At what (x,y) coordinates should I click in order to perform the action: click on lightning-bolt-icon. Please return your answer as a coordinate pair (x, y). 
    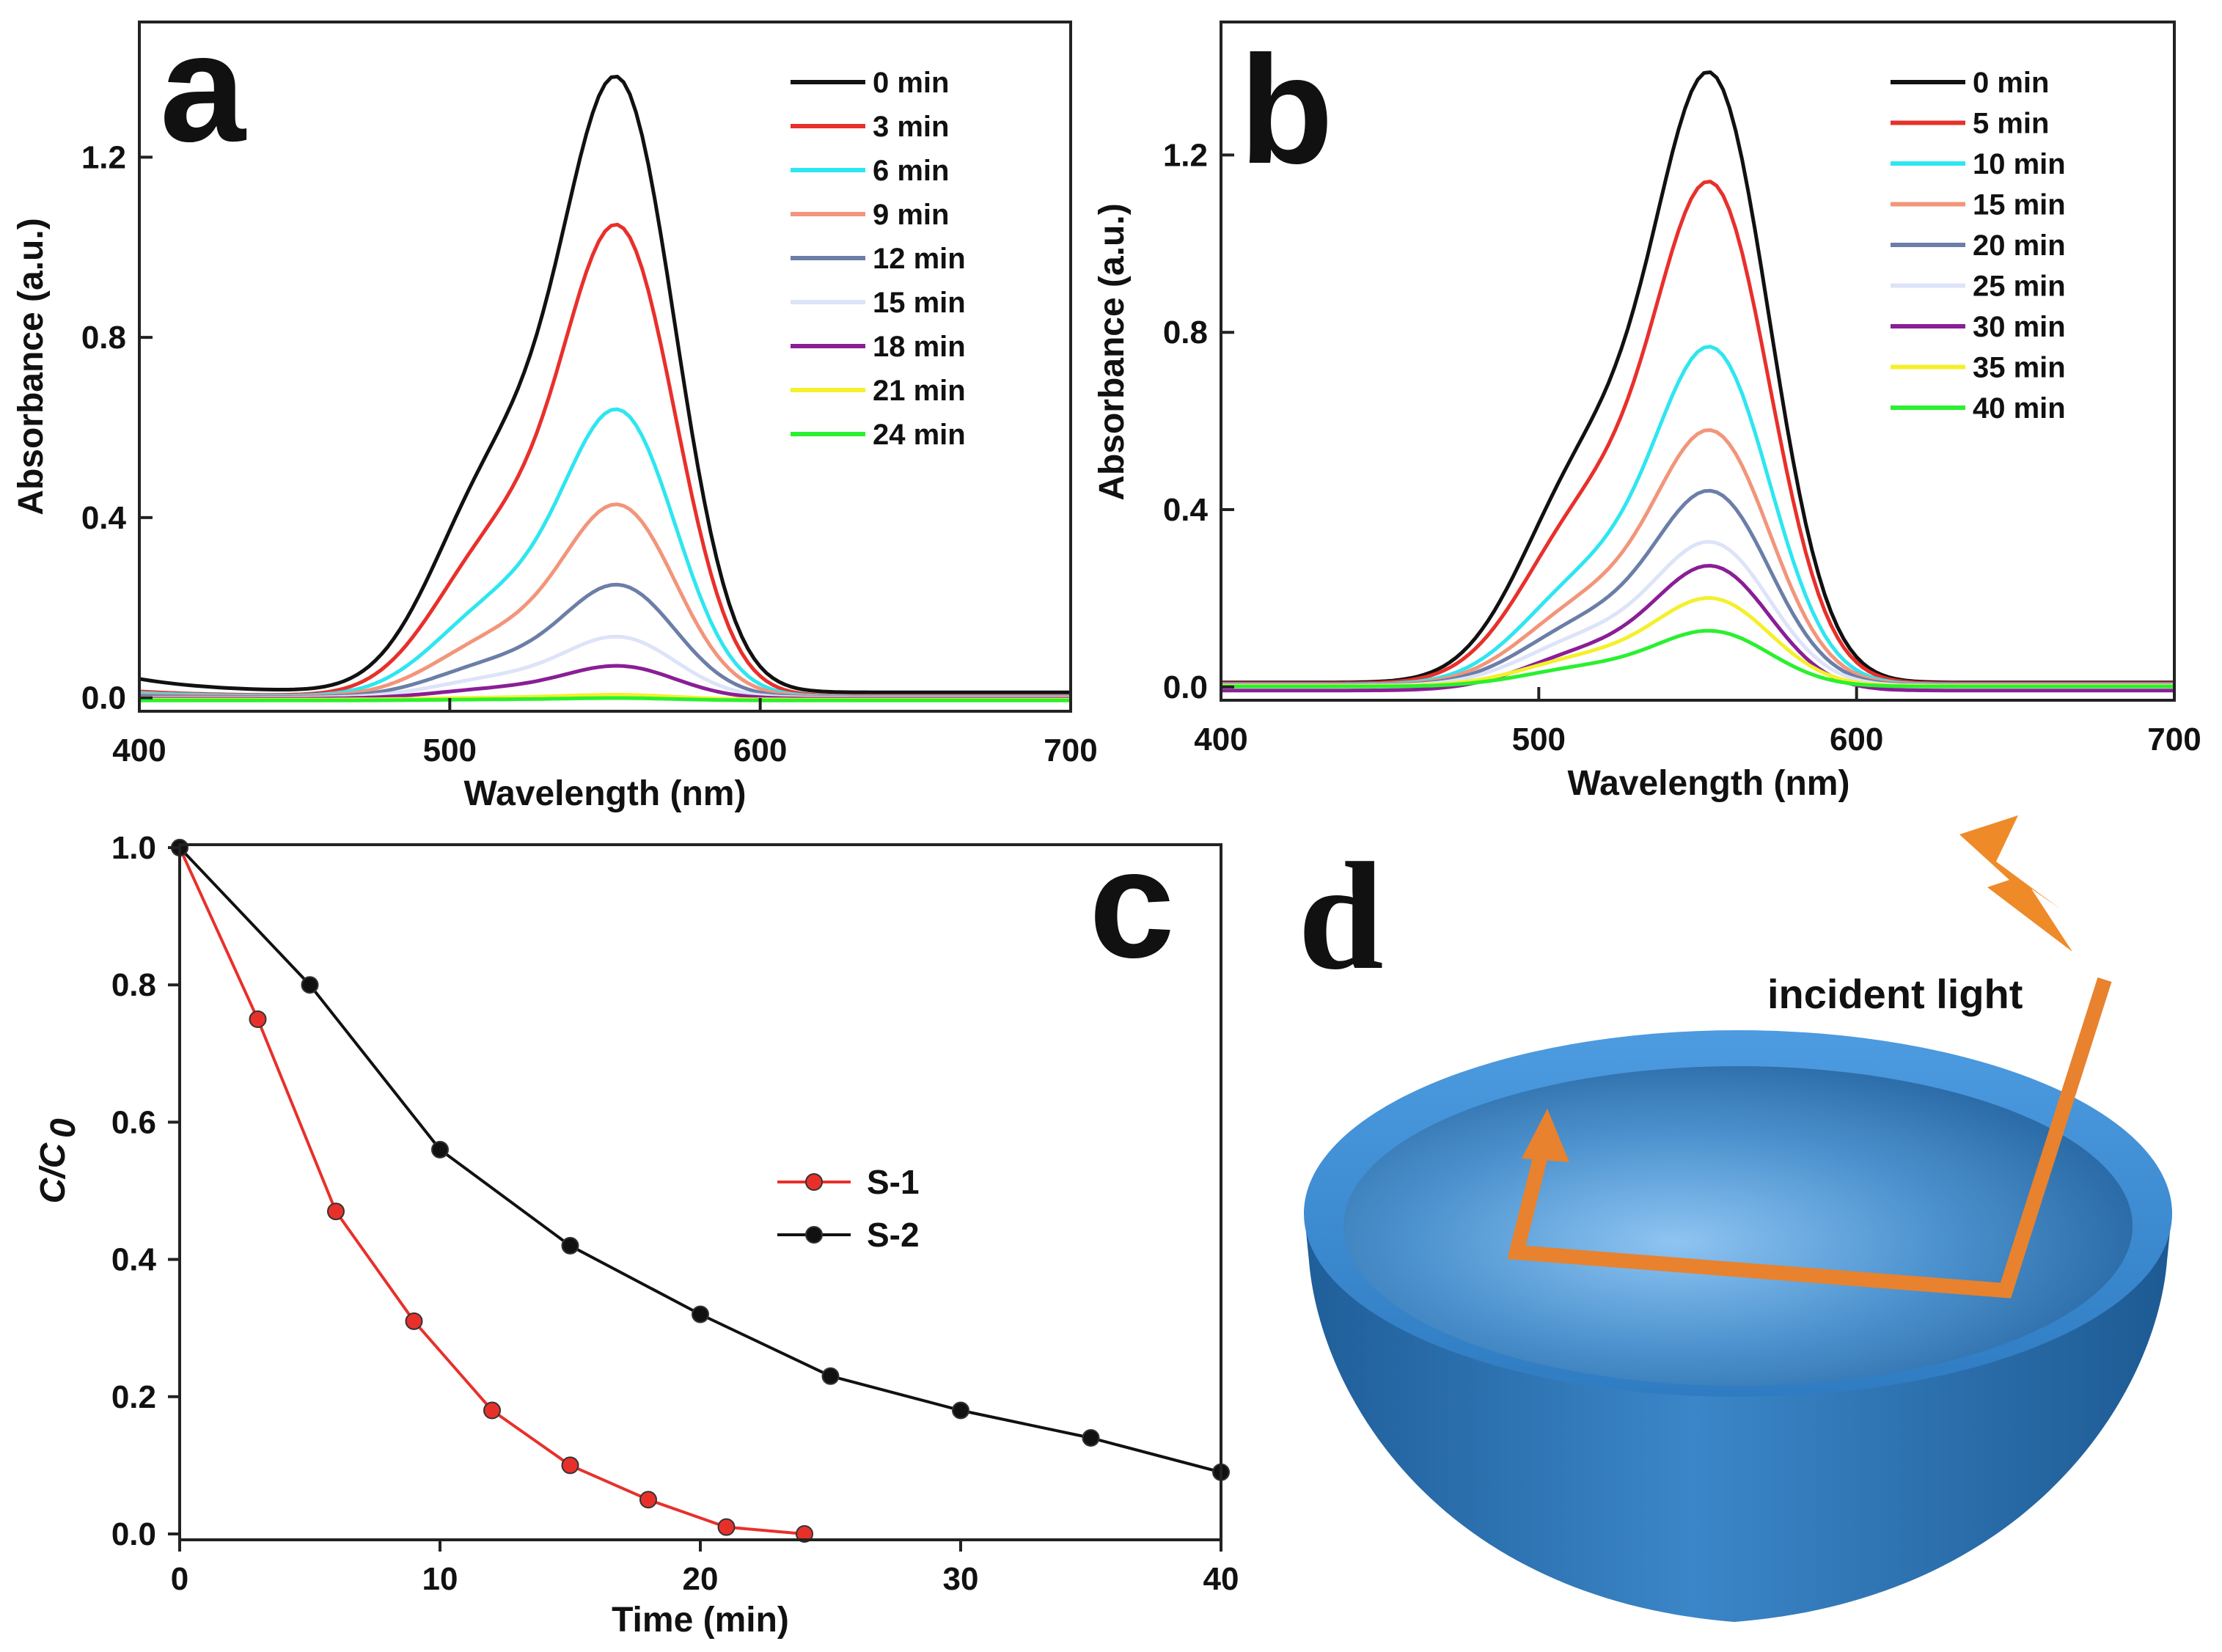
    Looking at the image, I should click on (2015, 884).